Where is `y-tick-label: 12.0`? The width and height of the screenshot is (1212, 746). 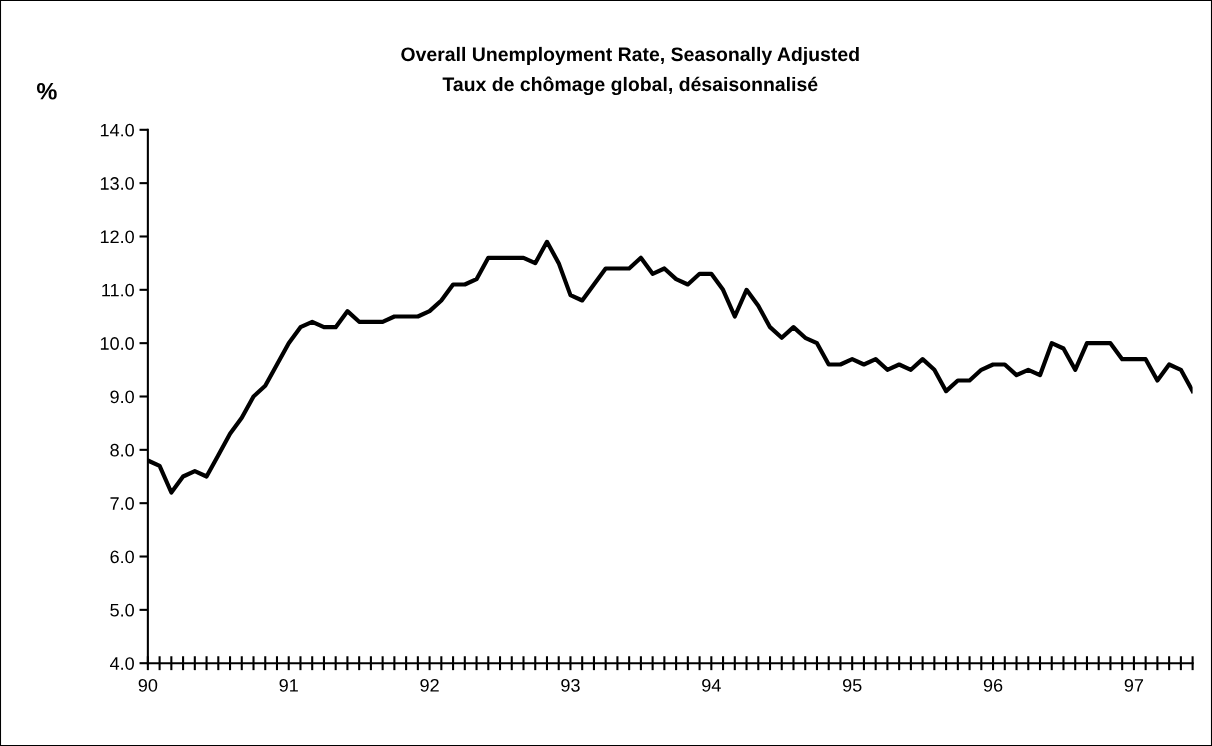 y-tick-label: 12.0 is located at coordinates (117, 237).